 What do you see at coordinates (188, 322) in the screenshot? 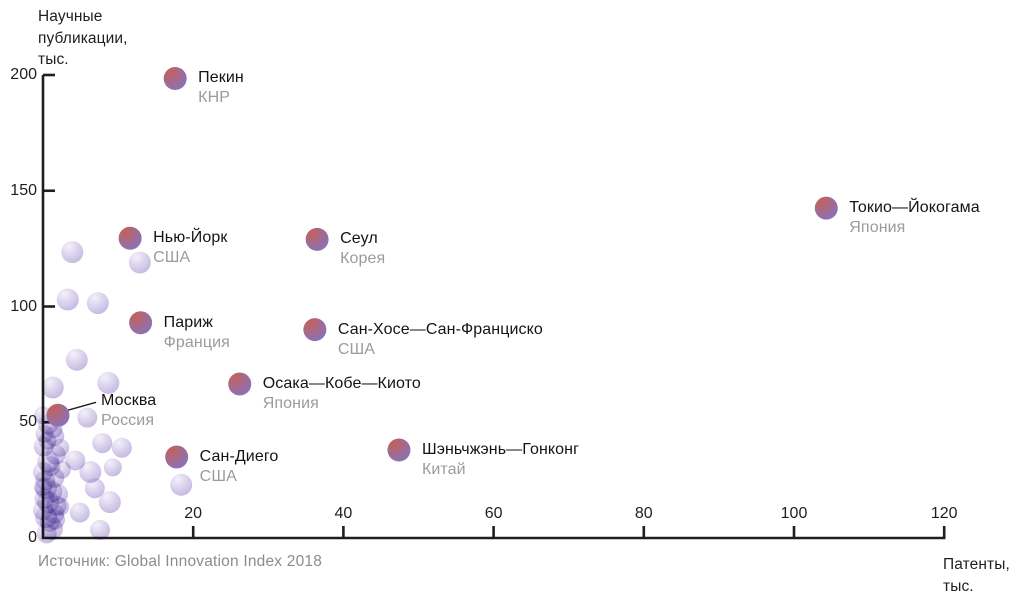
I see `city-label-париж: Париж` at bounding box center [188, 322].